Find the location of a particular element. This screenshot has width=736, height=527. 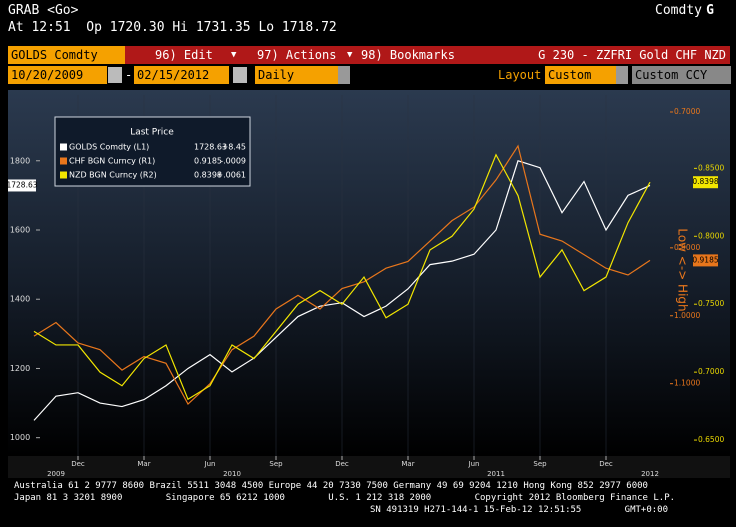

y-tick-label: 0.8500 is located at coordinates (711, 167).